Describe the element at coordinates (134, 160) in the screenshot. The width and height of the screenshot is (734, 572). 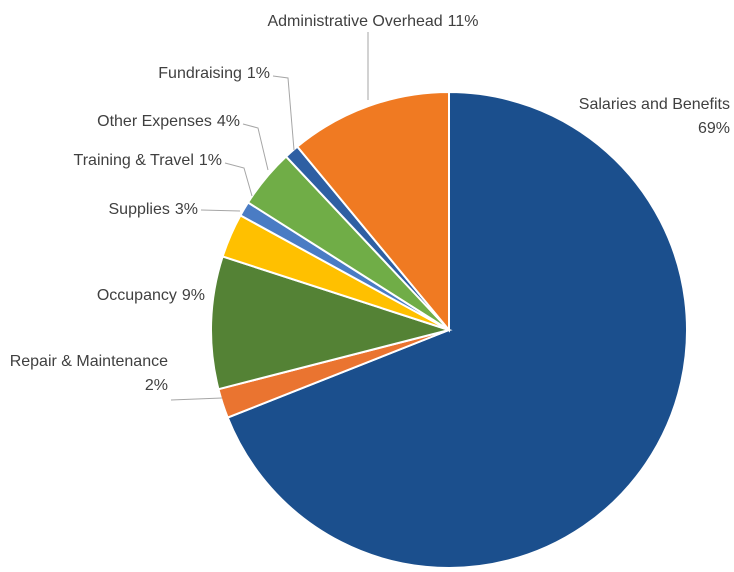
I see `category-label: Training & Travel` at that location.